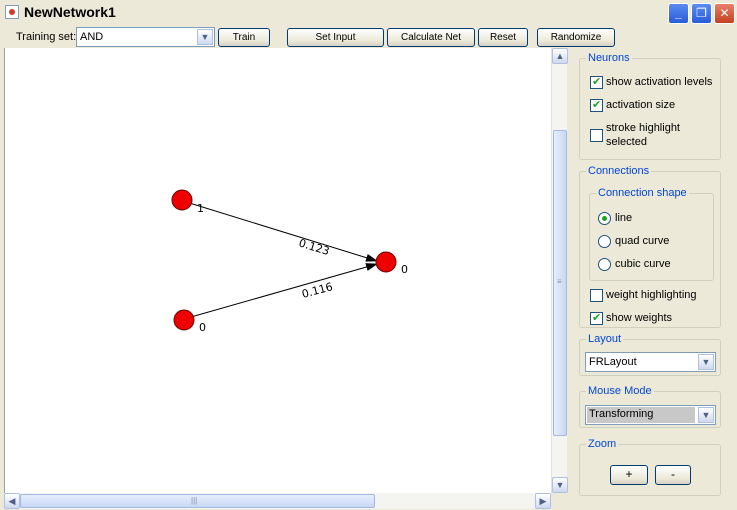 Image resolution: width=737 pixels, height=510 pixels. Describe the element at coordinates (431, 37) in the screenshot. I see `calculate-net-button: Calculate Net` at that location.